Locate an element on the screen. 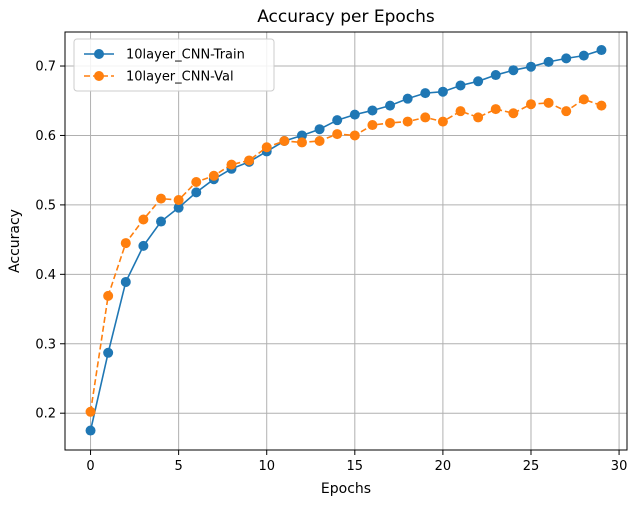 The height and width of the screenshot is (508, 632). x-tick-label: 0 is located at coordinates (90, 466).